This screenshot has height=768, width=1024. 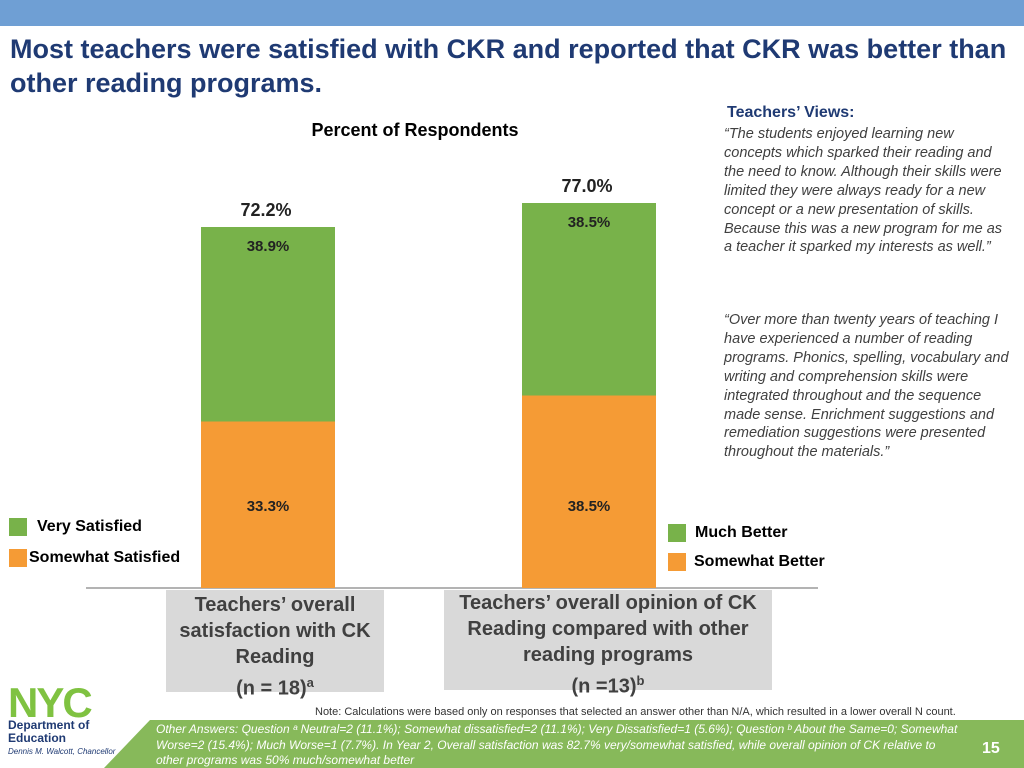 I want to click on nyc-doe-logo: NYC, so click(x=51, y=703).